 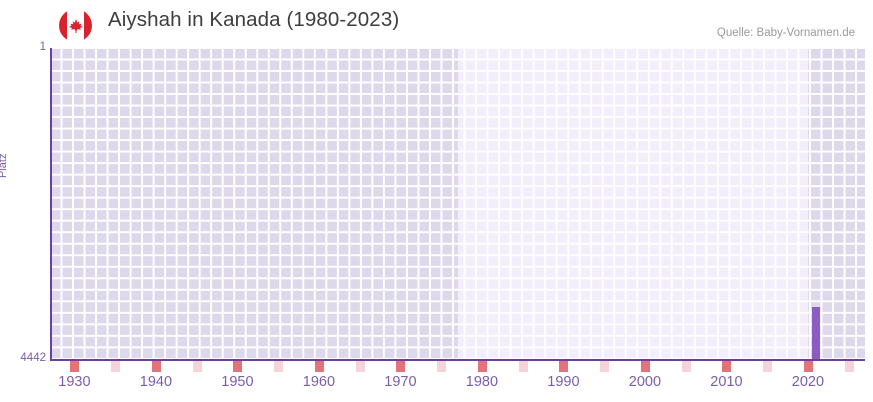 I want to click on y-axis-title: Platz, so click(x=4, y=165).